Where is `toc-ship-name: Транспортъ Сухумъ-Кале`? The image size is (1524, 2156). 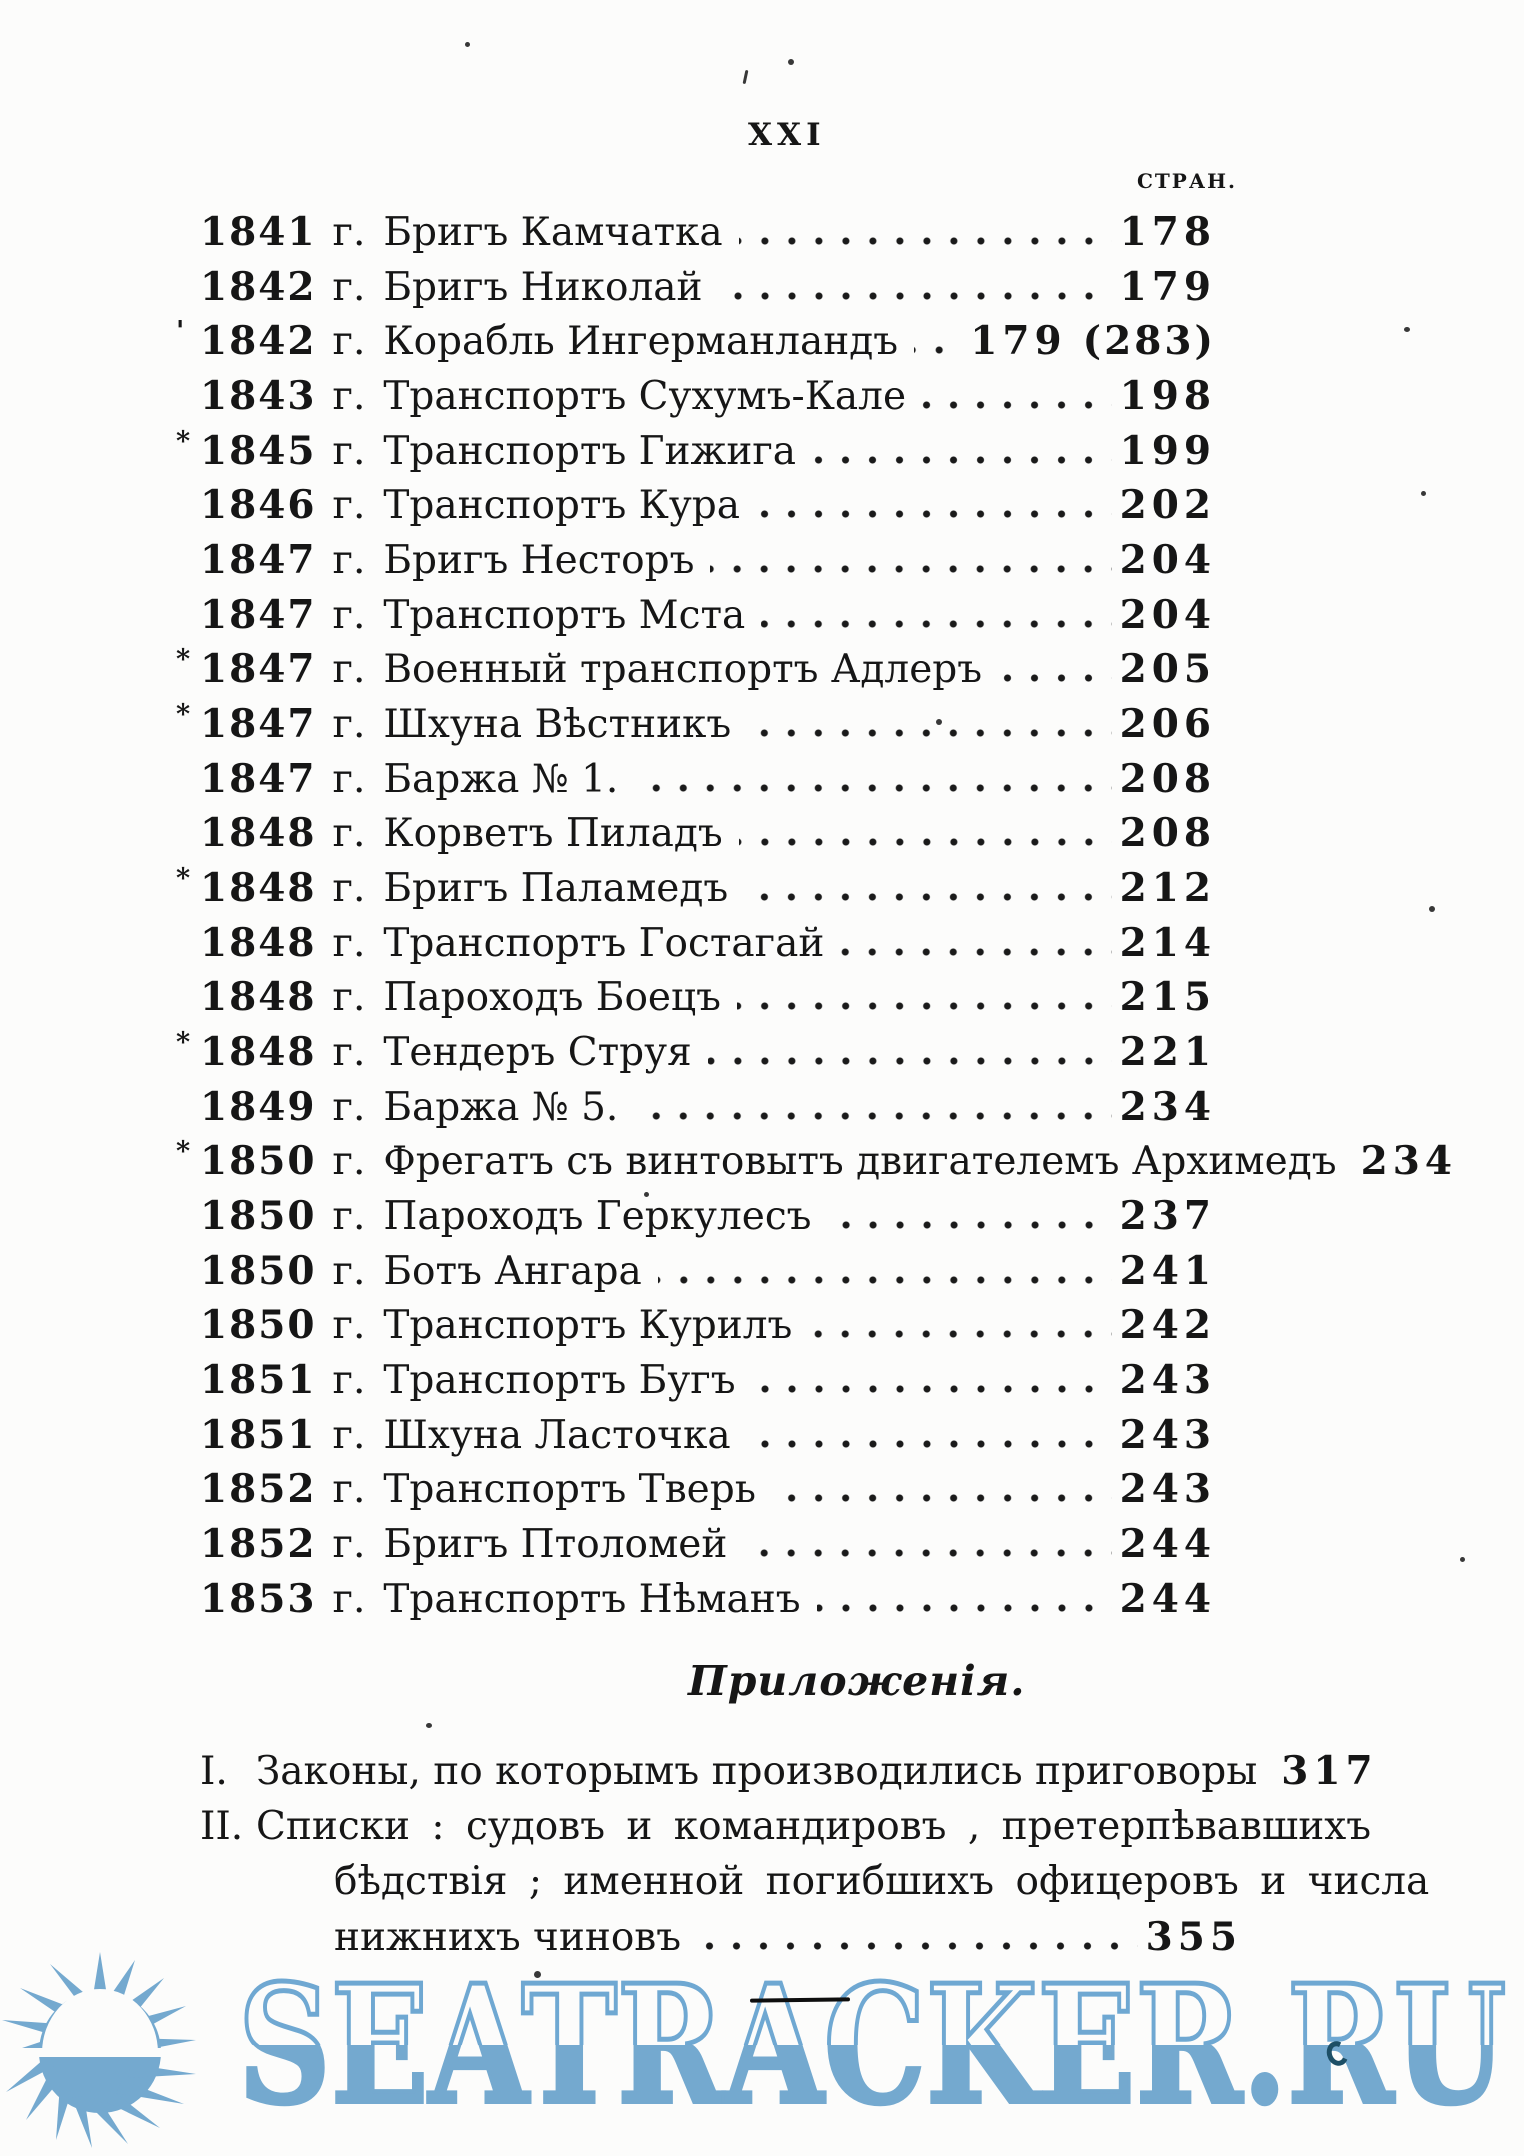
toc-ship-name: Транспортъ Сухумъ-Кале is located at coordinates (645, 397).